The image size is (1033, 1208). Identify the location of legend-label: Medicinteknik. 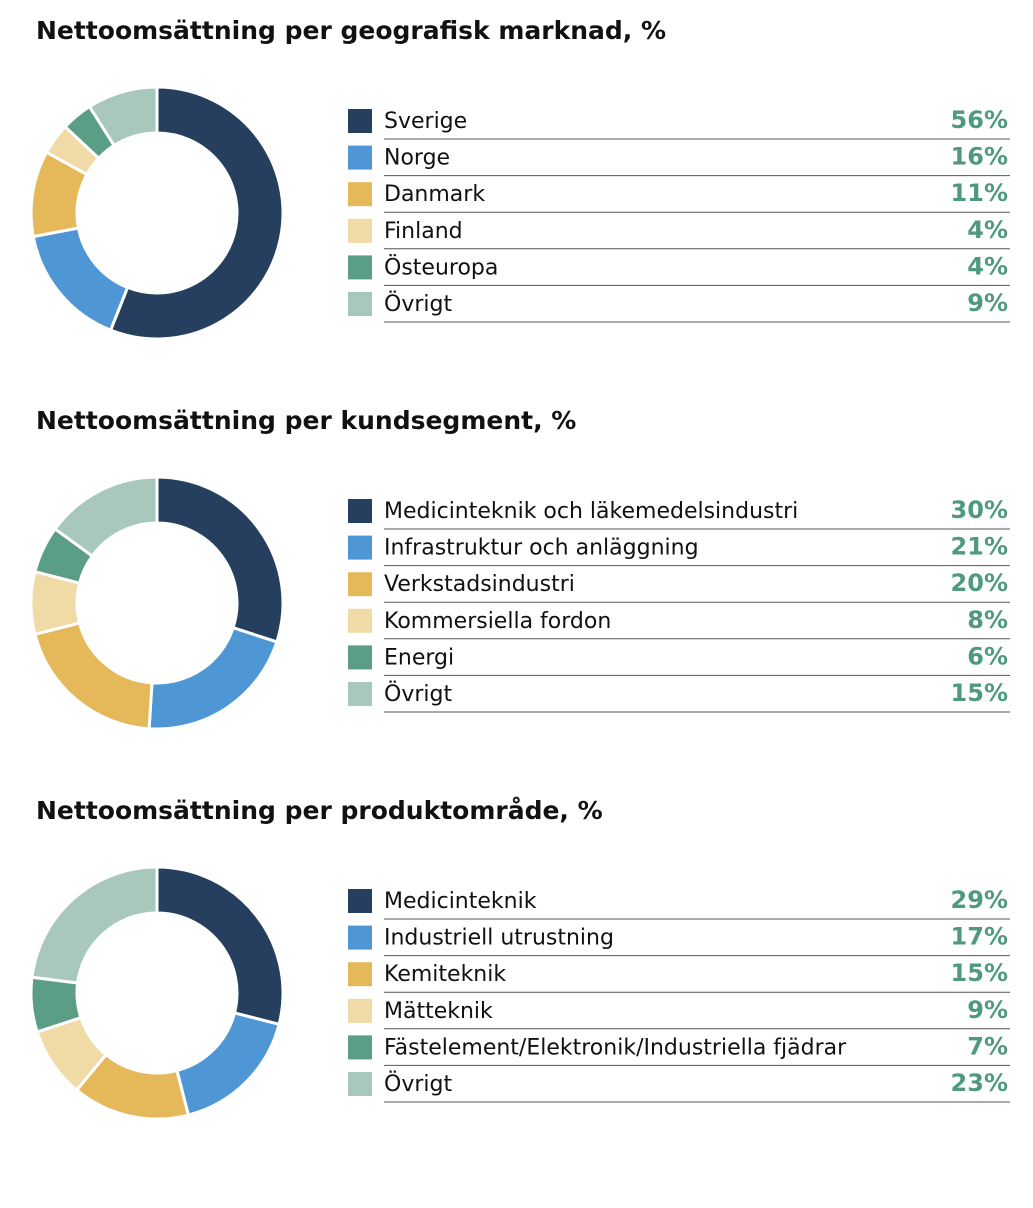
(460, 901).